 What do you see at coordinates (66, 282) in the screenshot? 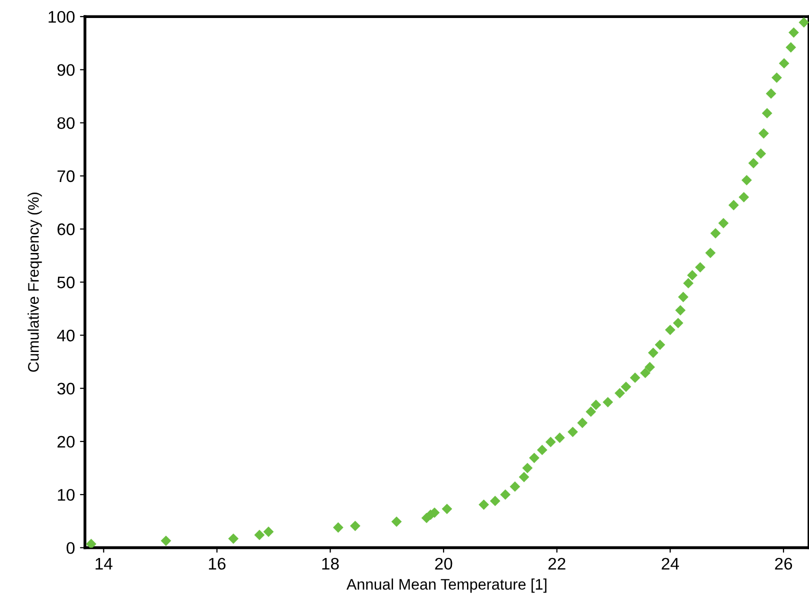
I see `y-tick-label: 50` at bounding box center [66, 282].